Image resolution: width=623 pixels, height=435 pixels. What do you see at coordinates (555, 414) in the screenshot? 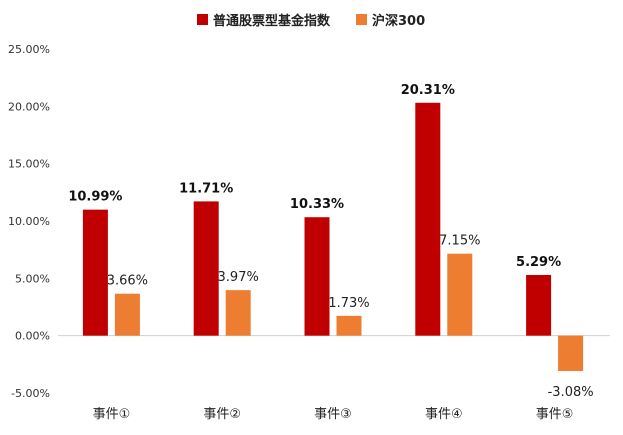
I see `x-category-label: 事件⑤` at bounding box center [555, 414].